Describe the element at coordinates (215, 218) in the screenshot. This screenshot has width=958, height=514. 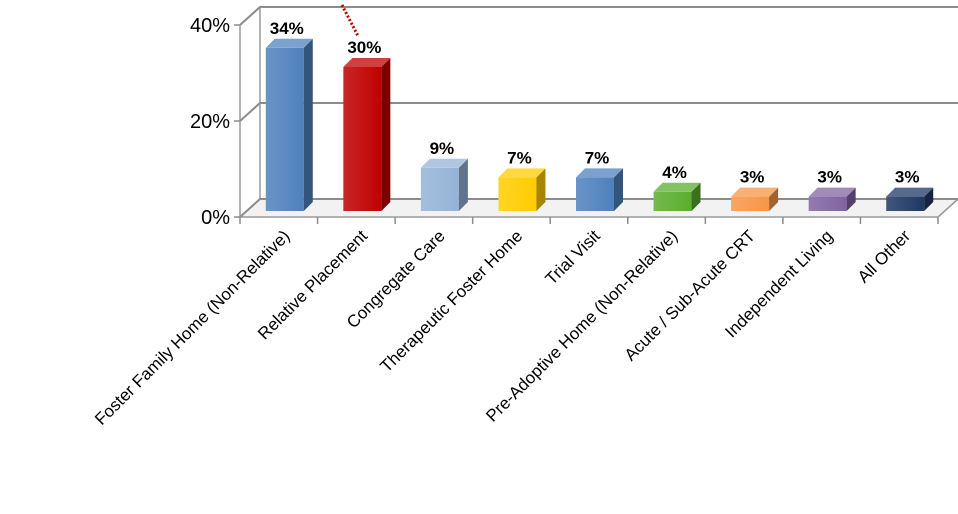
I see `y-tick-label: 0%` at that location.